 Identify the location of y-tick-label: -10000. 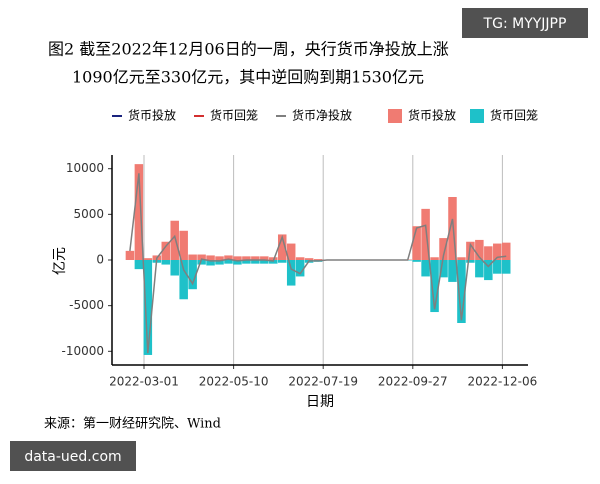
(82, 351).